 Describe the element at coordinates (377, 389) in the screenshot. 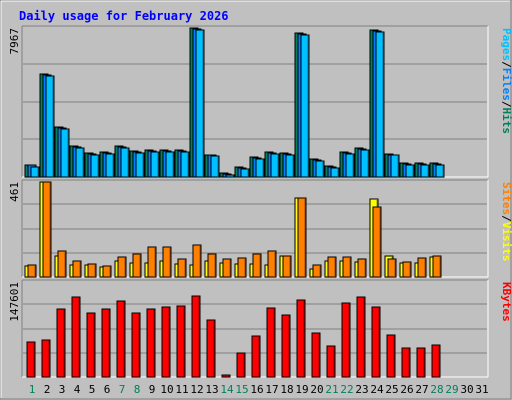

I see `x-tick-label: 24` at that location.